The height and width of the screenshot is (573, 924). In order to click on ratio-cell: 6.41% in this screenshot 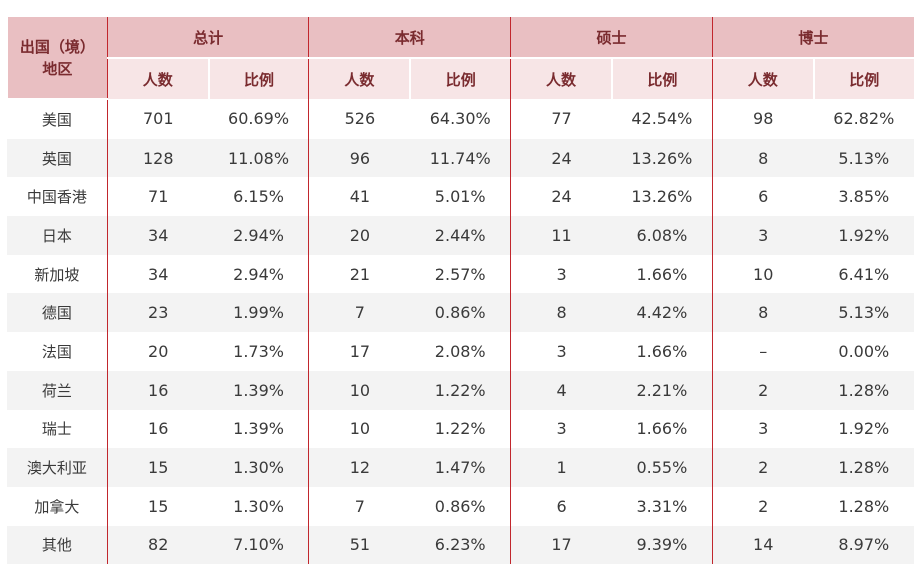, I will do `click(863, 274)`.